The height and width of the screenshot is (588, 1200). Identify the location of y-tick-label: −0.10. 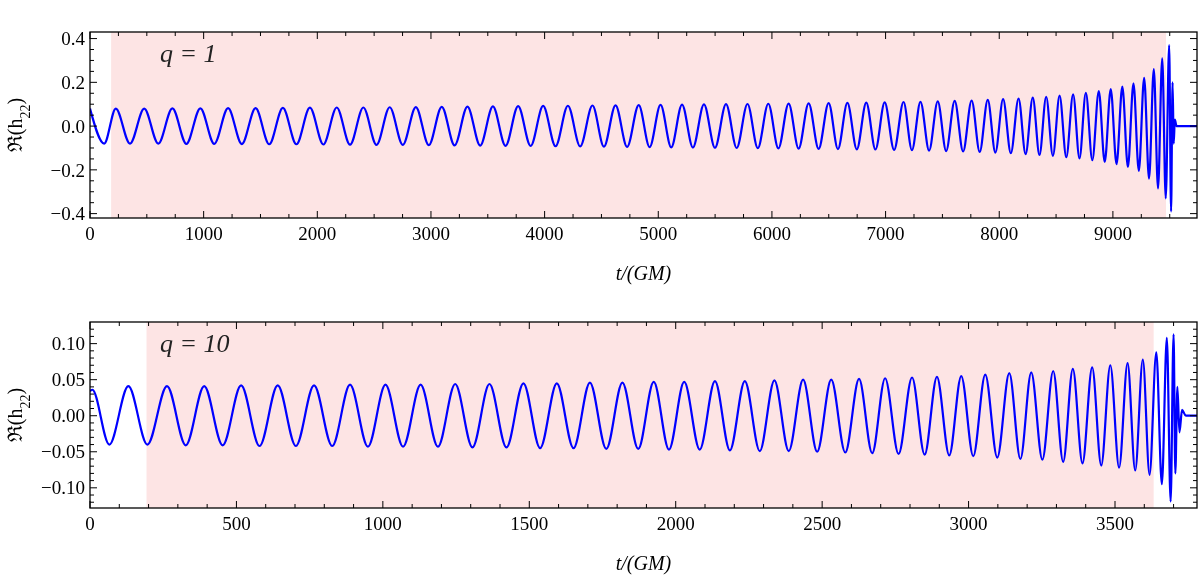
(63, 488).